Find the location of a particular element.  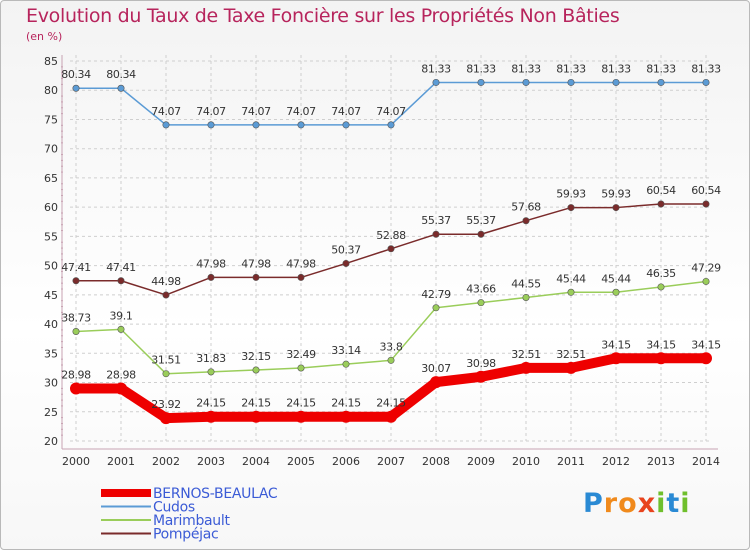

y-tick-label: 40 is located at coordinates (51, 324).